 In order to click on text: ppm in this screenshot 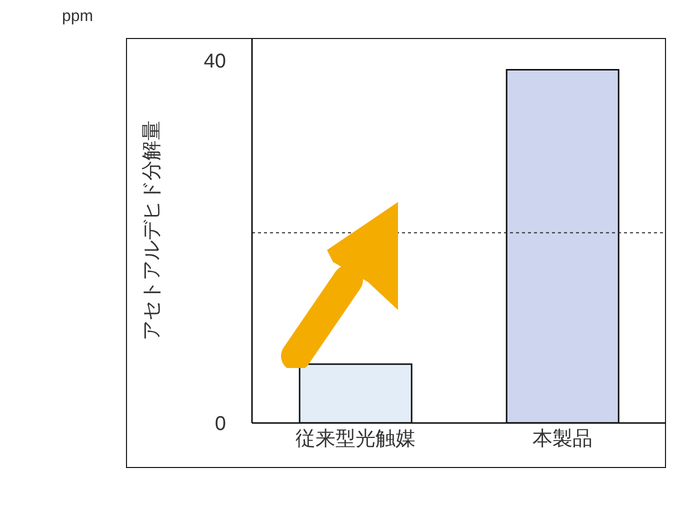, I will do `click(78, 17)`.